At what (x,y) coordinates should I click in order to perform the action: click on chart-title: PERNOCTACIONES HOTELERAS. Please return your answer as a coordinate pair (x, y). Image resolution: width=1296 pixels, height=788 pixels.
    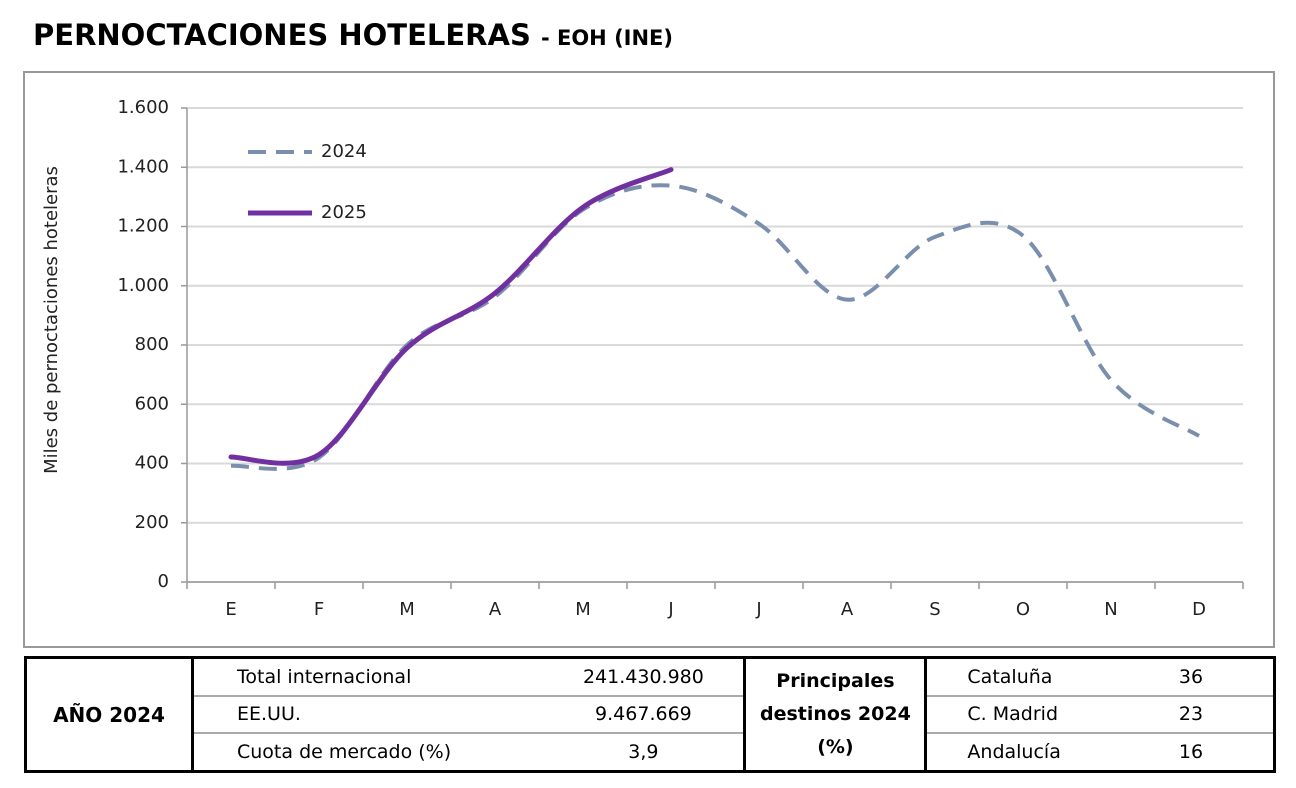
    Looking at the image, I should click on (282, 35).